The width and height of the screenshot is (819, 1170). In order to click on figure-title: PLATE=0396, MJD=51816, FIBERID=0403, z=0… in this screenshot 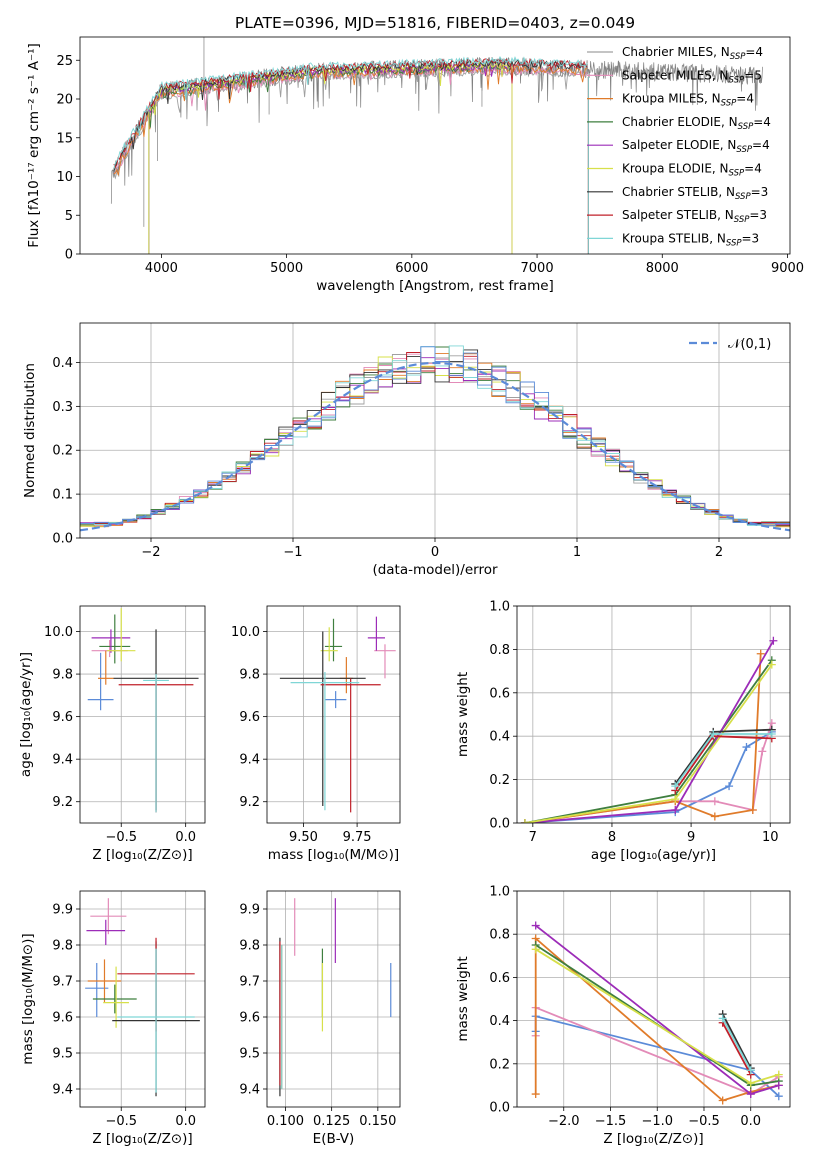, I will do `click(435, 23)`.